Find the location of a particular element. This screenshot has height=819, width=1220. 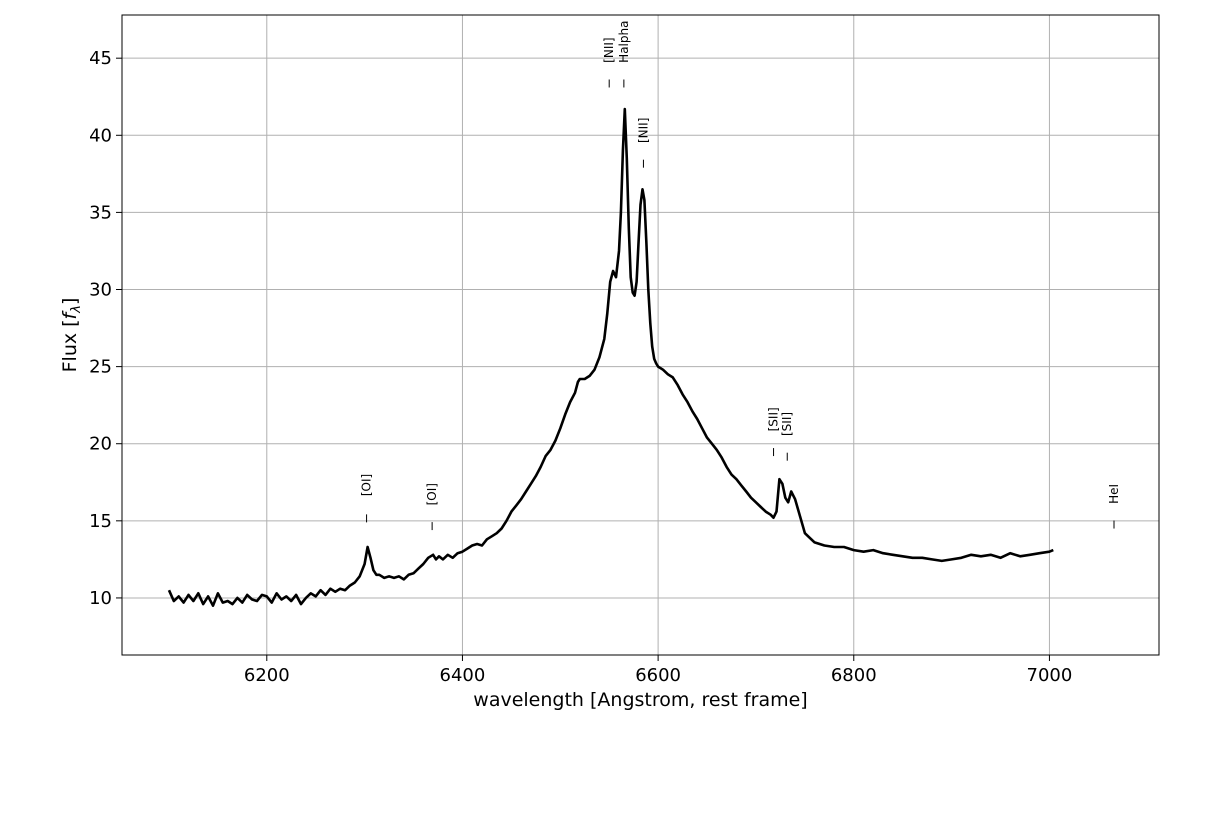

x-tick-label: 6400 is located at coordinates (463, 675).